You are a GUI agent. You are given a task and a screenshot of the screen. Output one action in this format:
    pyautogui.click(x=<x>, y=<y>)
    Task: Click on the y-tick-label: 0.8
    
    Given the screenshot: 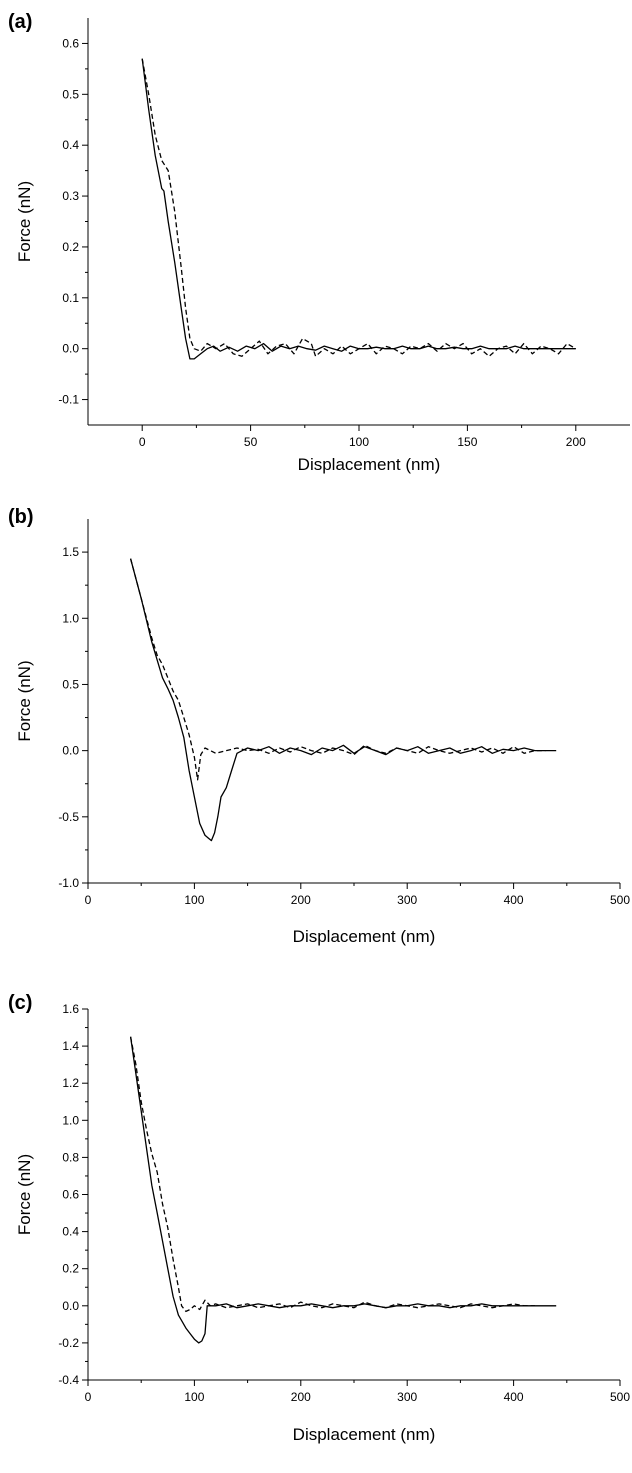 What is the action you would take?
    pyautogui.click(x=70, y=1157)
    